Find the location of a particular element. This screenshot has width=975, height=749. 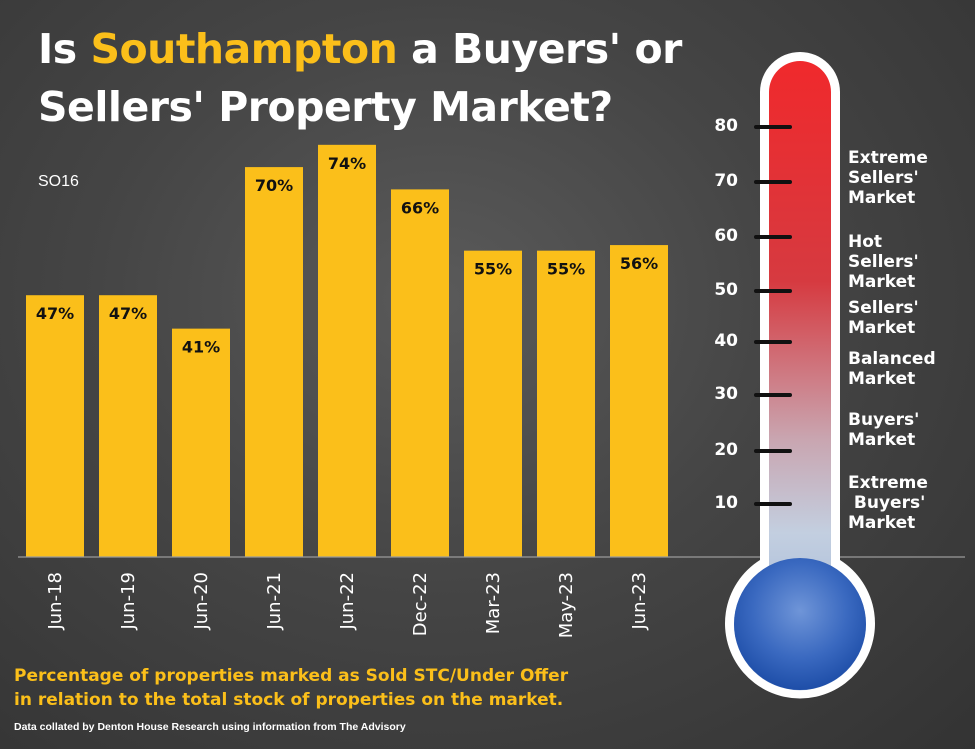

data-label-may-23: 55% is located at coordinates (566, 269).